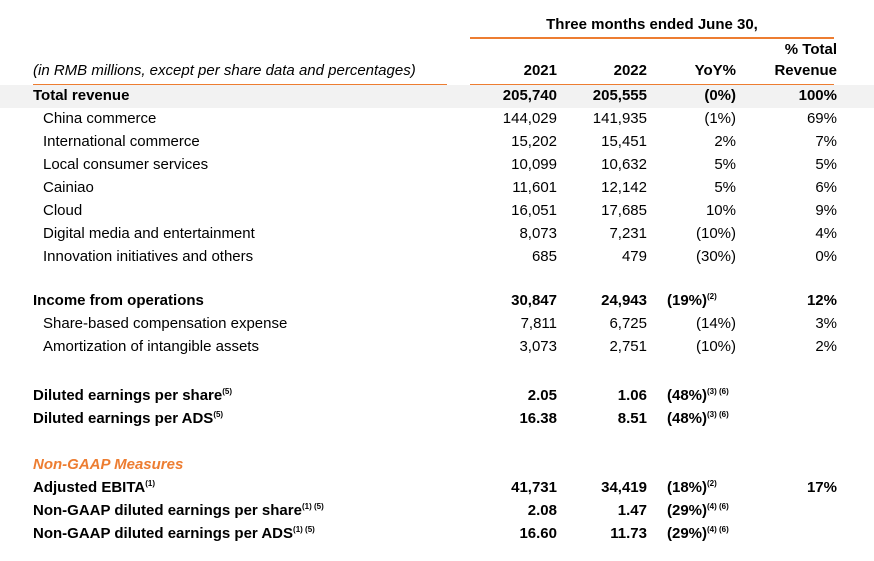 The image size is (874, 561). What do you see at coordinates (720, 210) in the screenshot?
I see `value-yoy: 10%` at bounding box center [720, 210].